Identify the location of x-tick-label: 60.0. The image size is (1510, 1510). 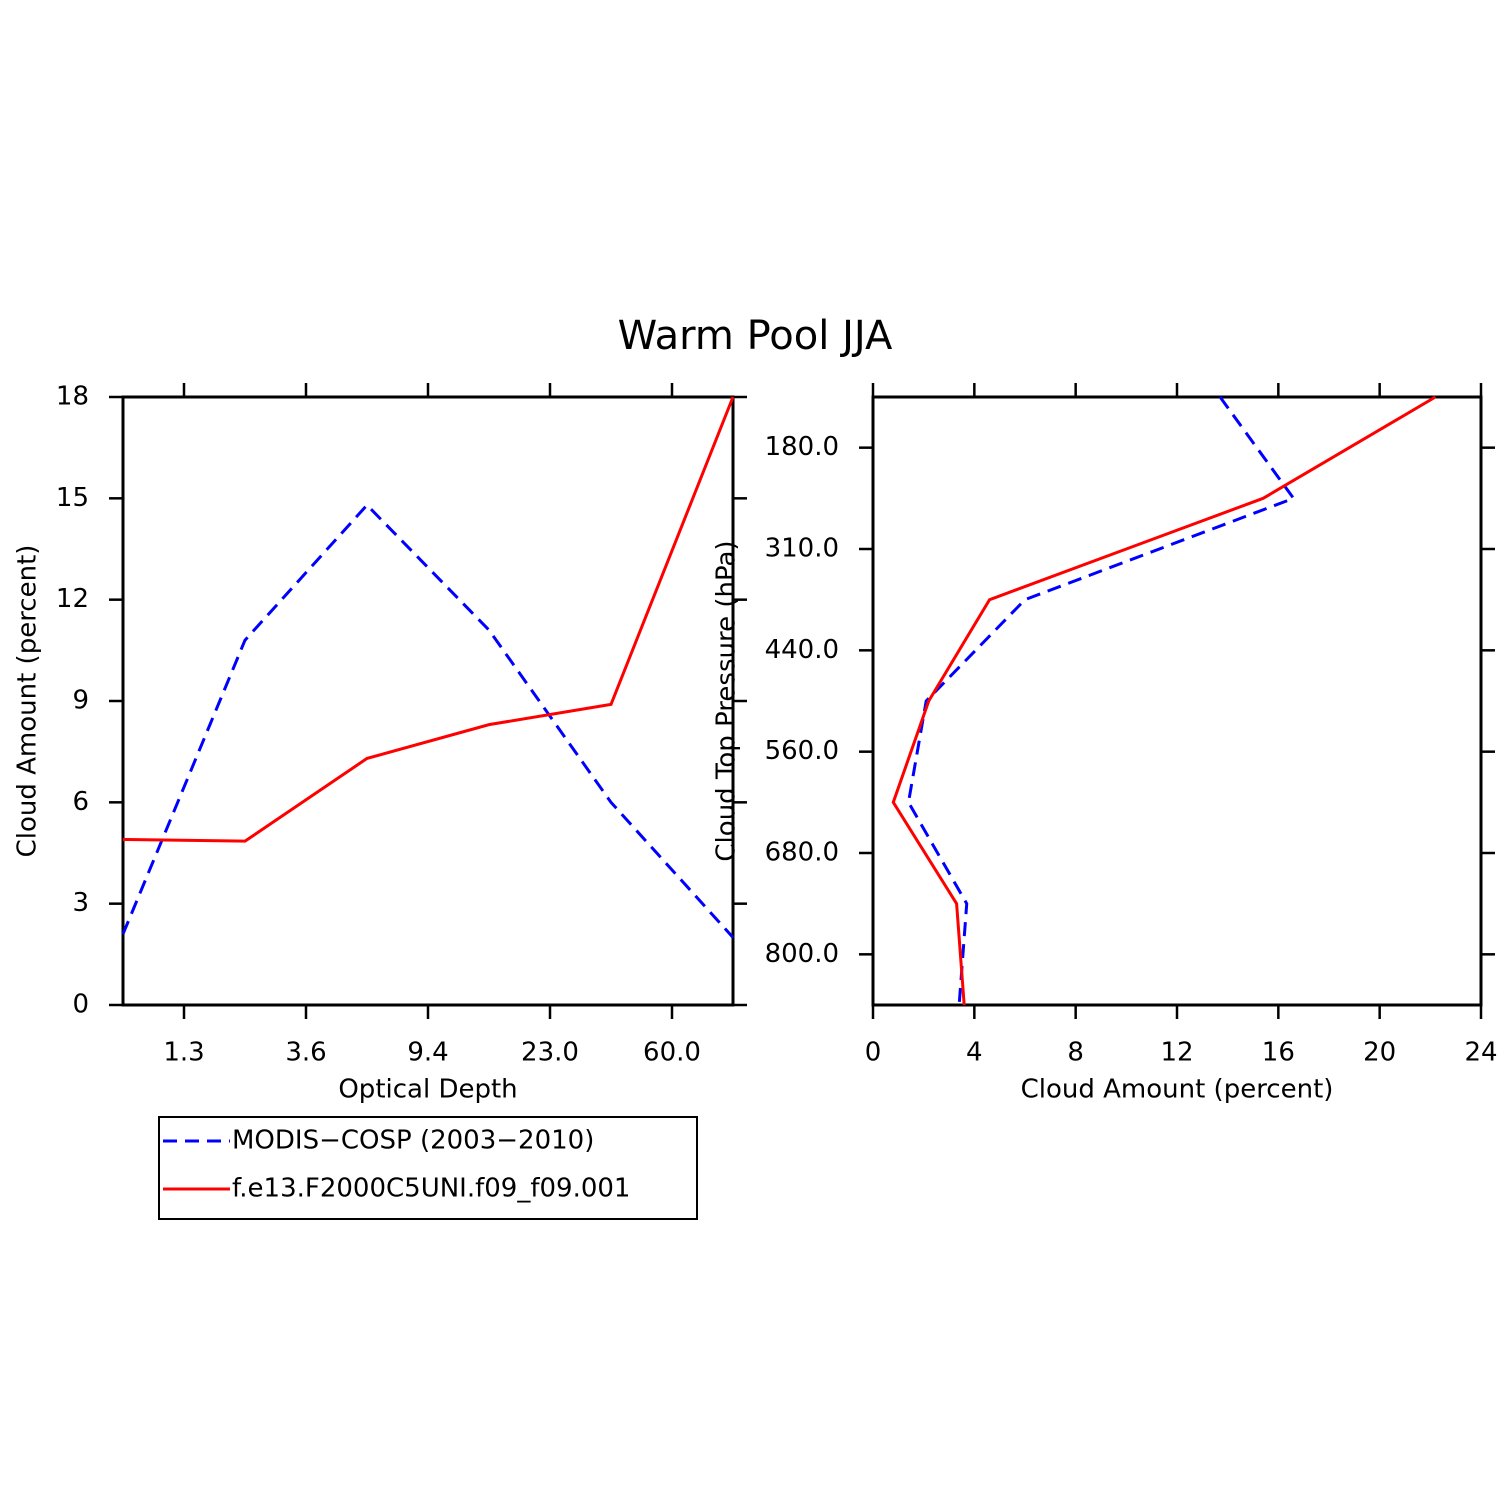
(672, 1053).